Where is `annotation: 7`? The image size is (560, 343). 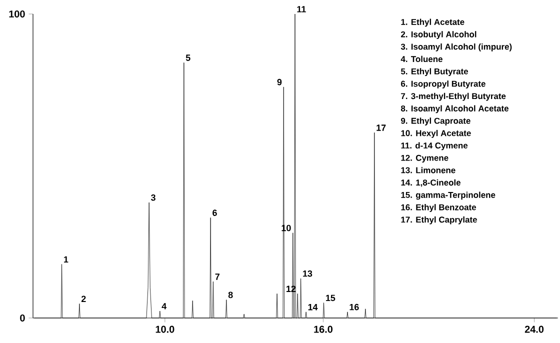
annotation: 7 is located at coordinates (217, 277).